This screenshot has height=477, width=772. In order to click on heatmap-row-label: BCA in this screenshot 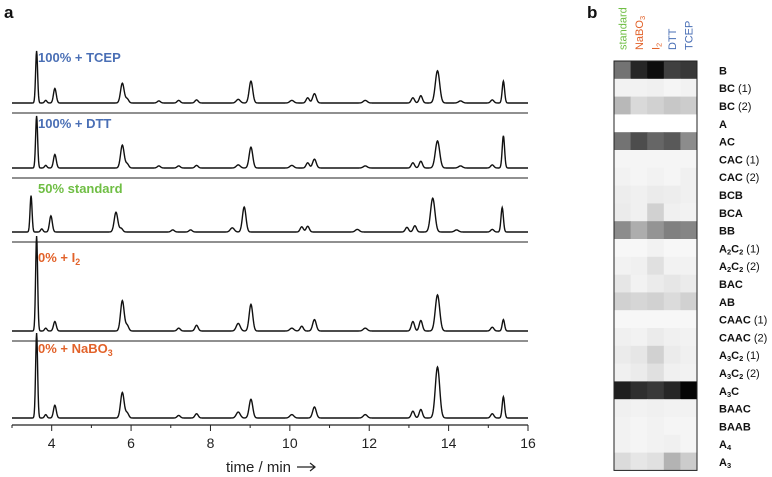, I will do `click(731, 214)`.